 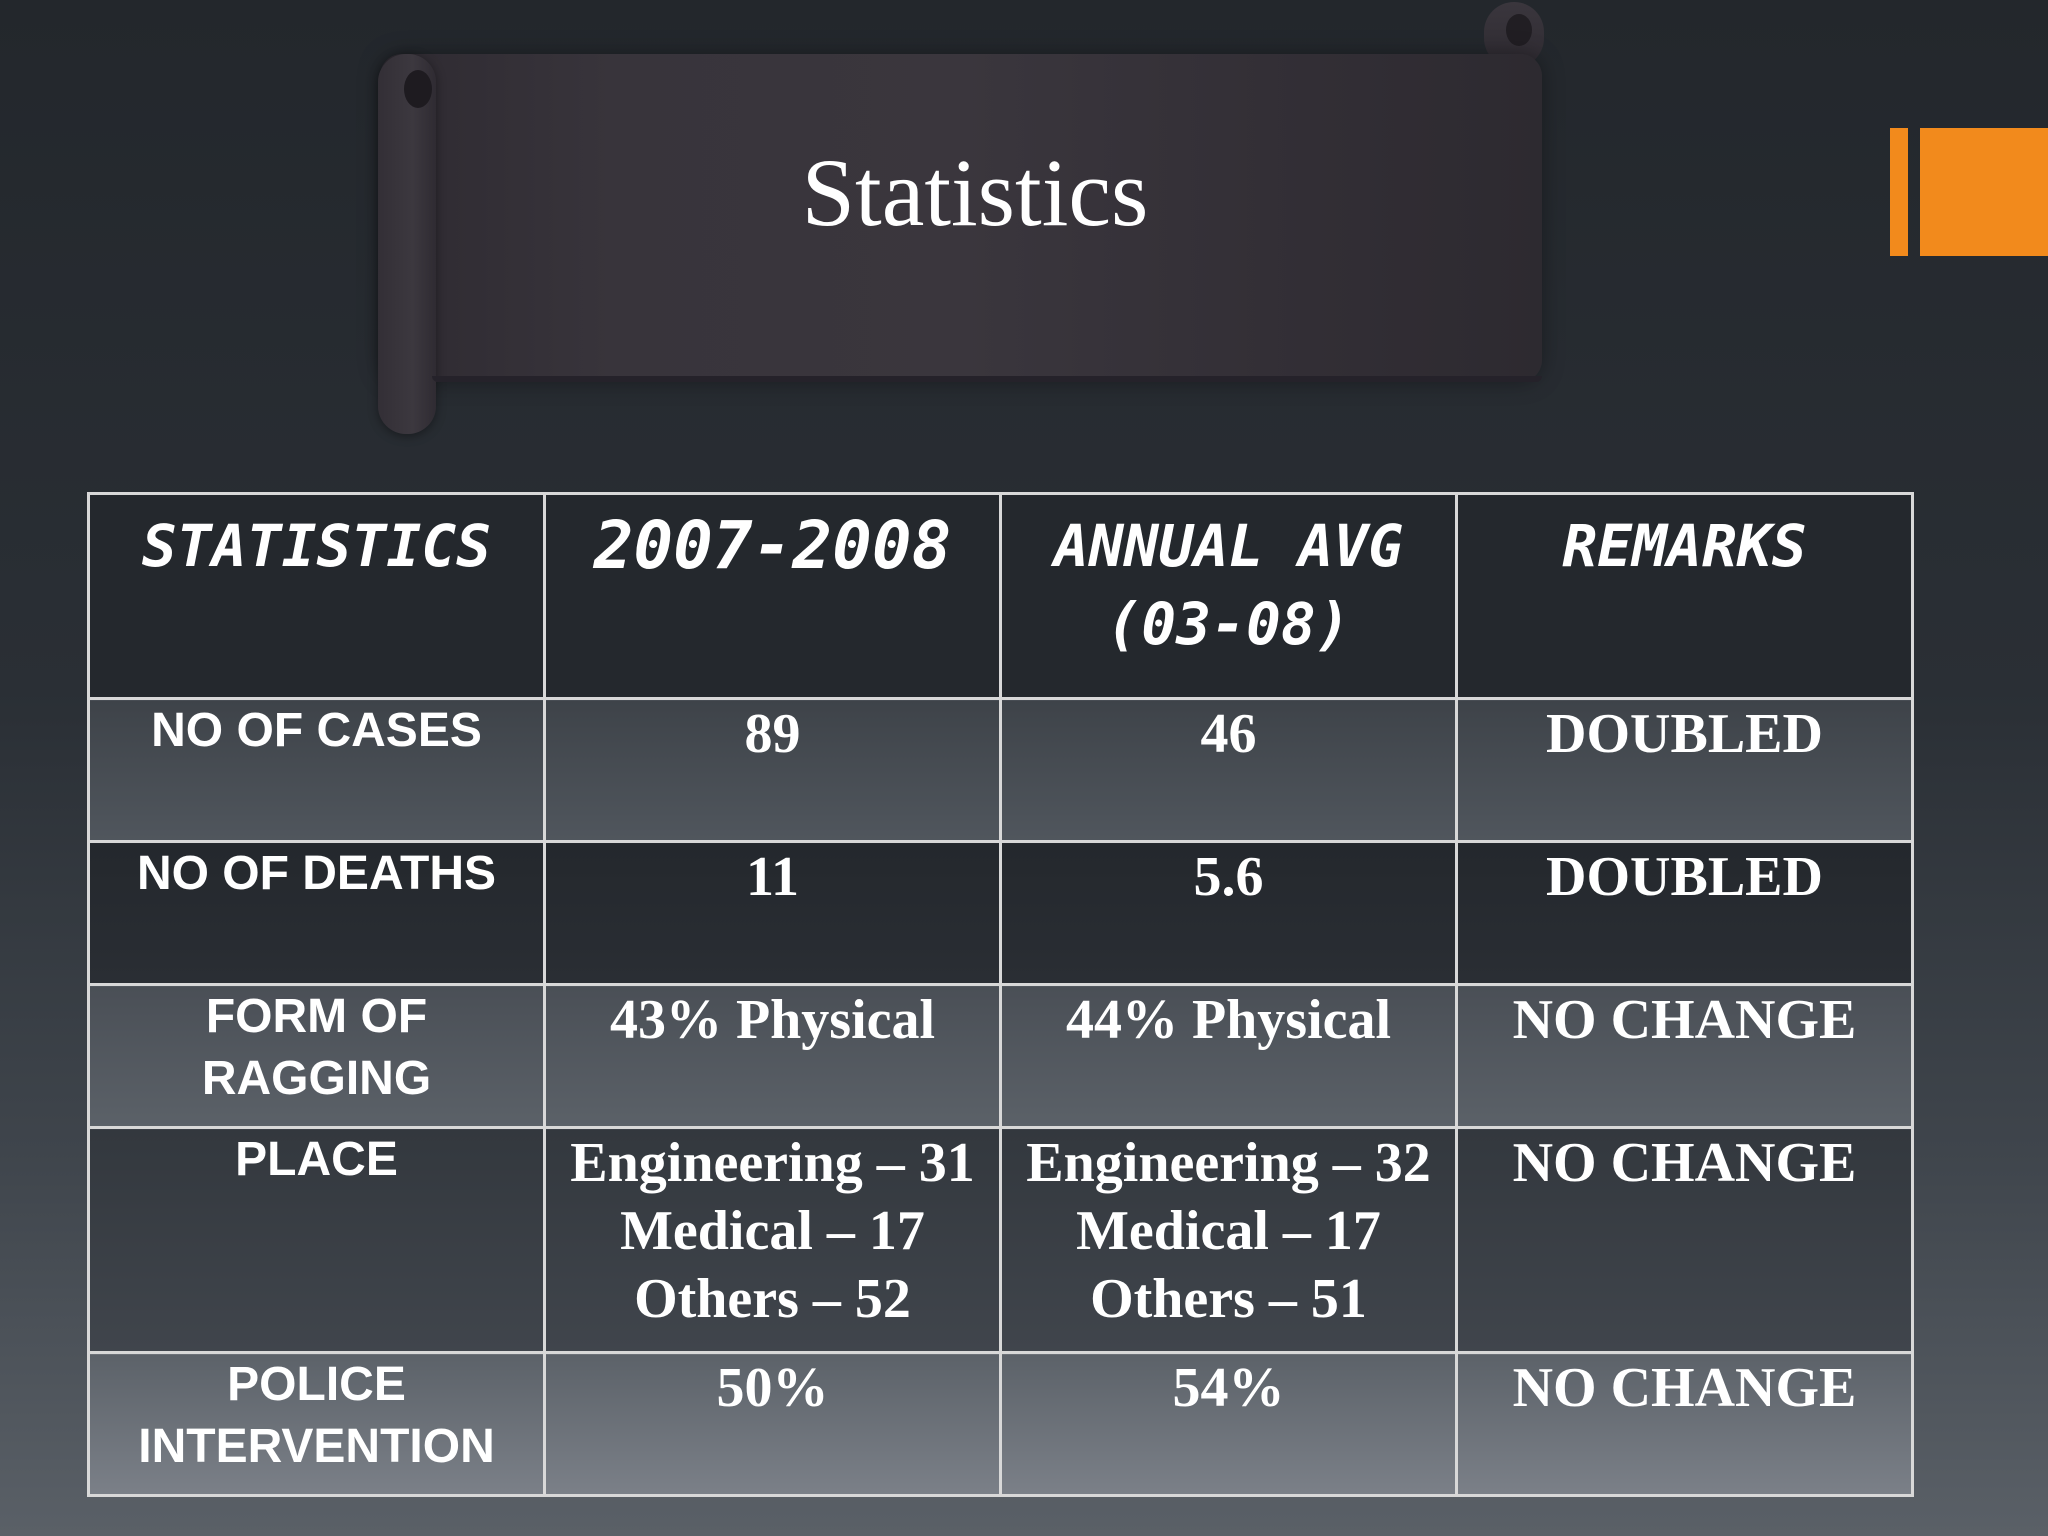 I want to click on row-label: PLACE, so click(x=316, y=1159).